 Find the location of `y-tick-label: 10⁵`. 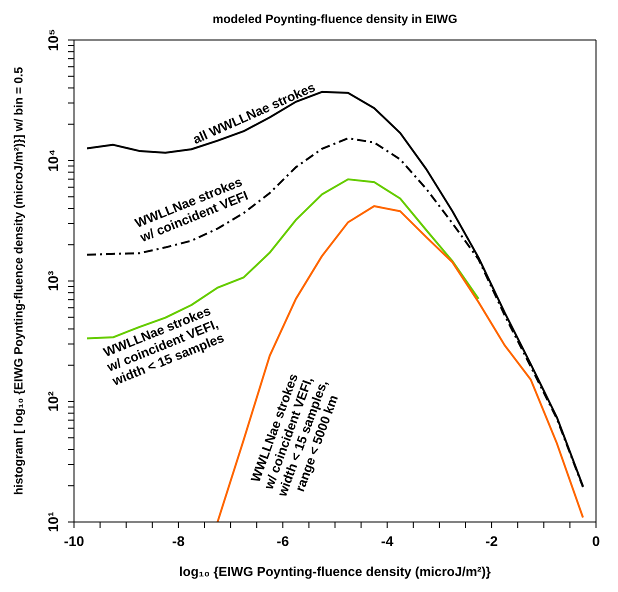

y-tick-label: 10⁵ is located at coordinates (53, 40).